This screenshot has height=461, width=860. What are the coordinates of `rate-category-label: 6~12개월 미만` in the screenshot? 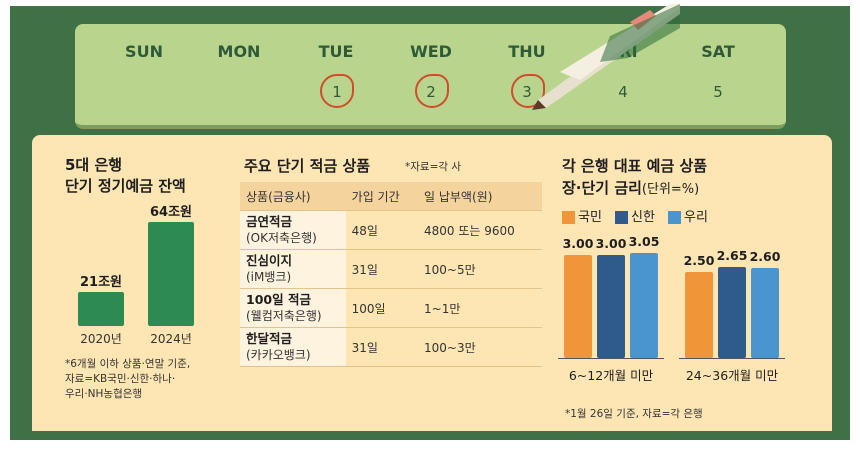 It's located at (611, 375).